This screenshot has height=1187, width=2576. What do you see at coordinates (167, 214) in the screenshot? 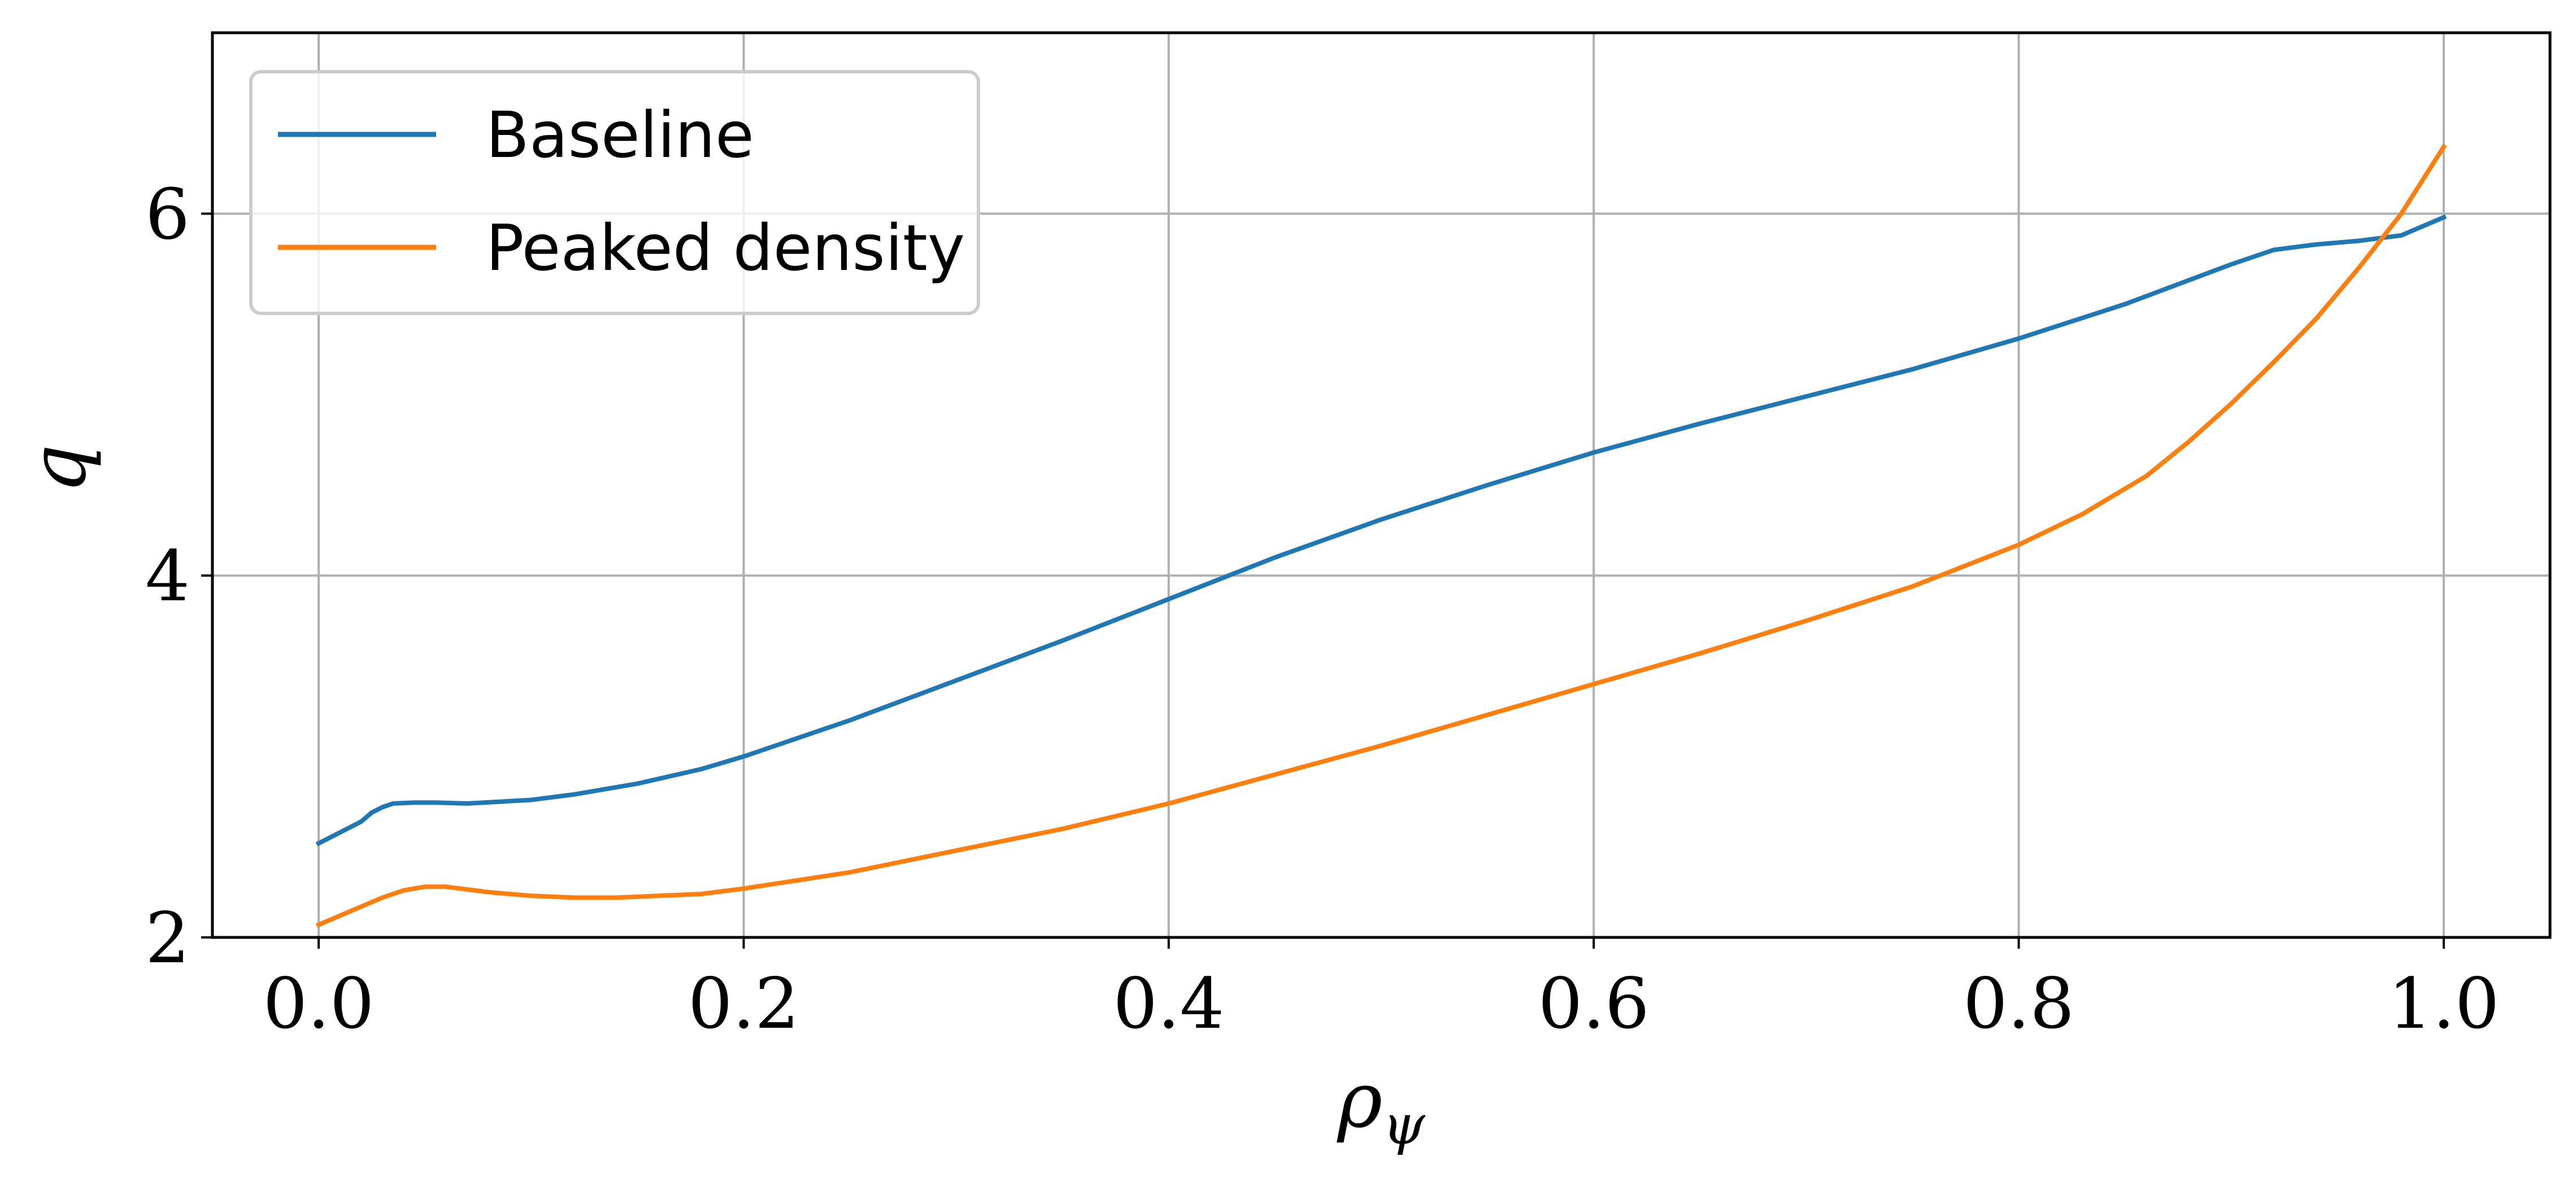
I see `y-tick-label: 6` at bounding box center [167, 214].